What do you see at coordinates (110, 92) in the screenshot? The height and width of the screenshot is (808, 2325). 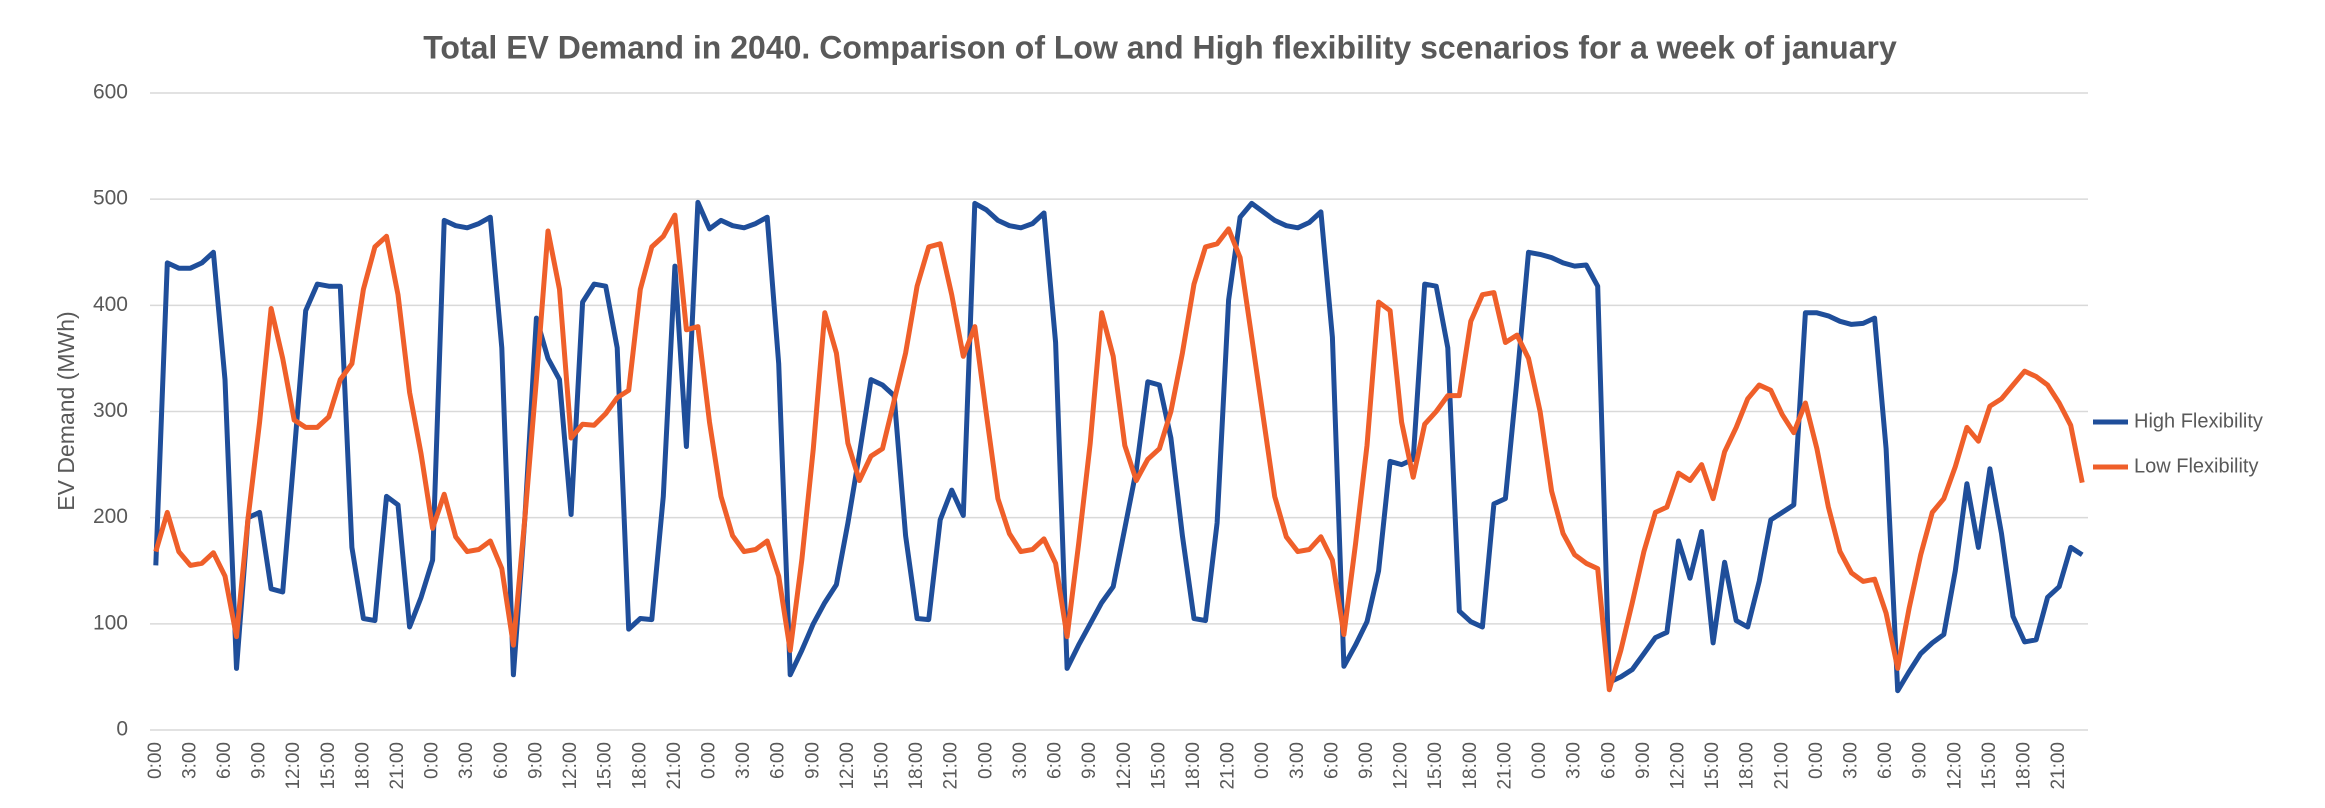 I see `y-tick-label: 600` at bounding box center [110, 92].